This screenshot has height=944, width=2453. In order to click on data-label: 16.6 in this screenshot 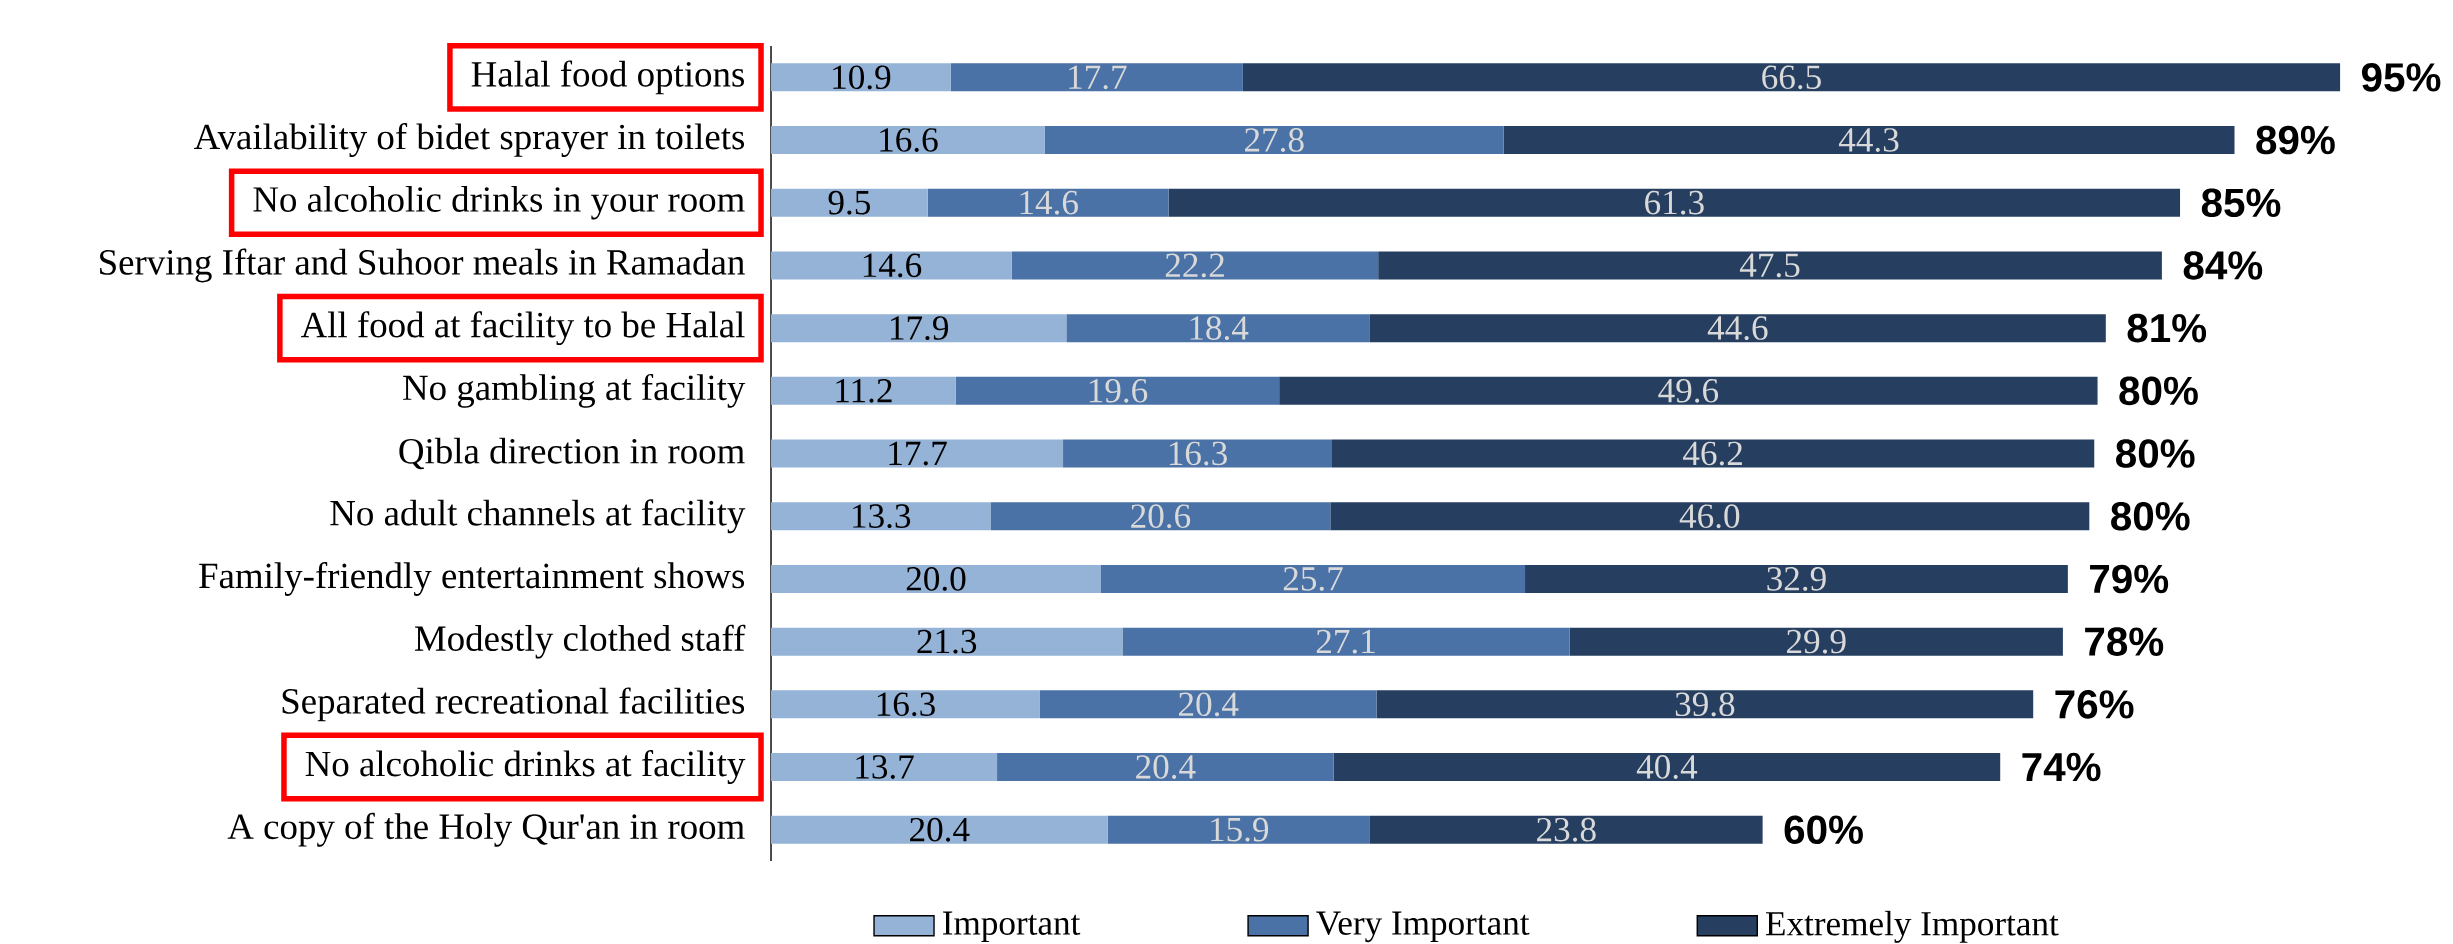, I will do `click(909, 140)`.